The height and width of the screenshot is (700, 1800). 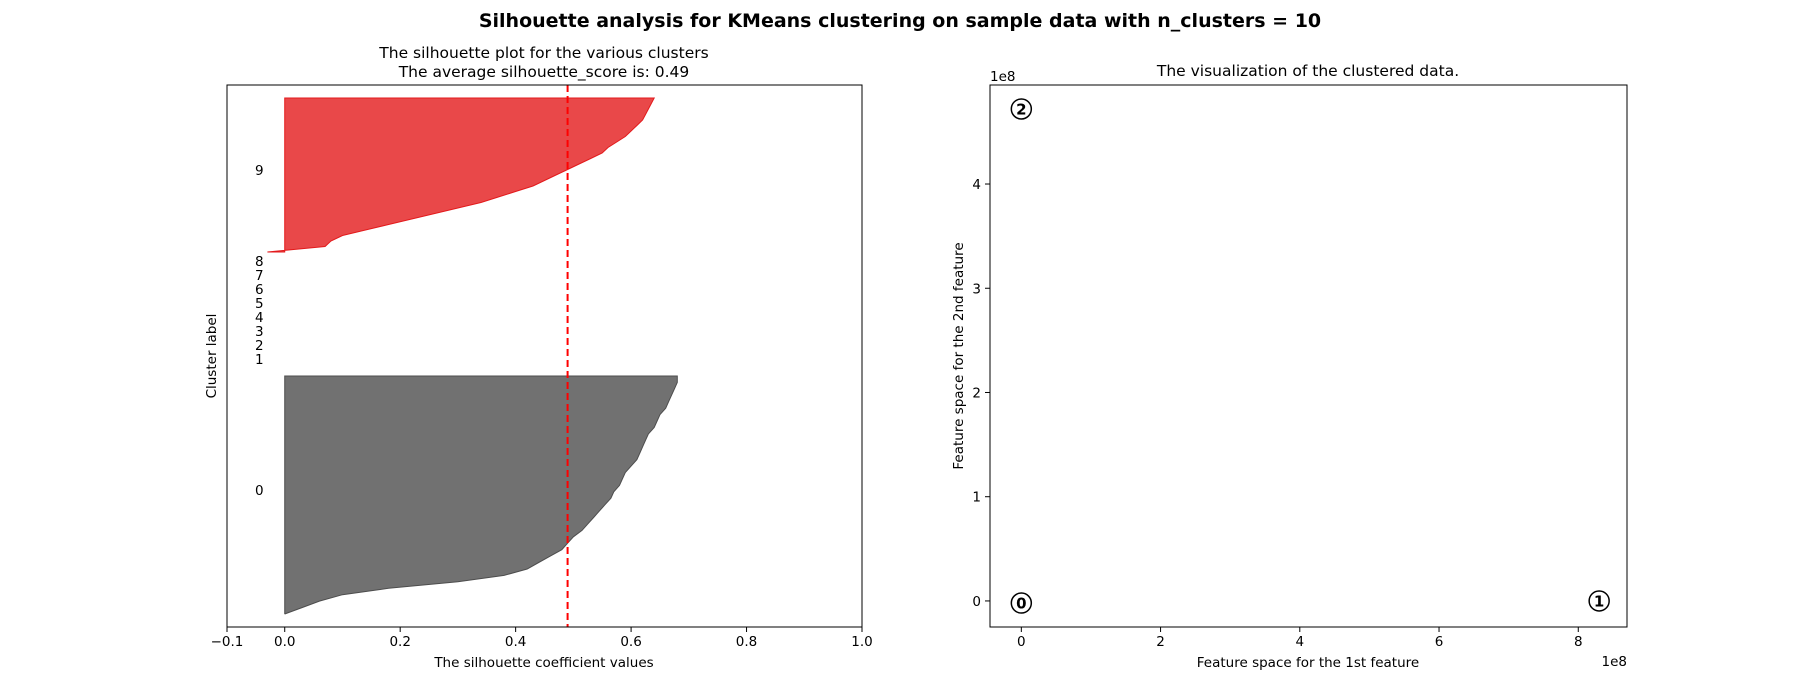 What do you see at coordinates (976, 393) in the screenshot?
I see `y-tick-label: 2` at bounding box center [976, 393].